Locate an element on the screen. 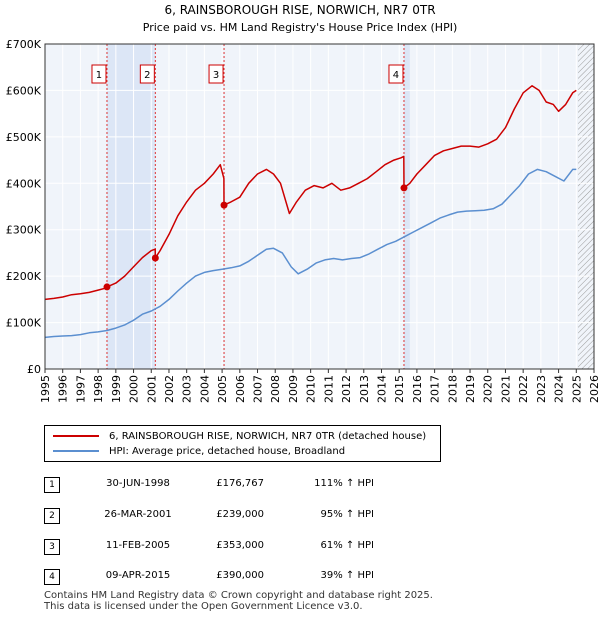 Image resolution: width=600 pixels, height=620 pixels. transaction-hpi: 111% ↑ HPI is located at coordinates (344, 483).